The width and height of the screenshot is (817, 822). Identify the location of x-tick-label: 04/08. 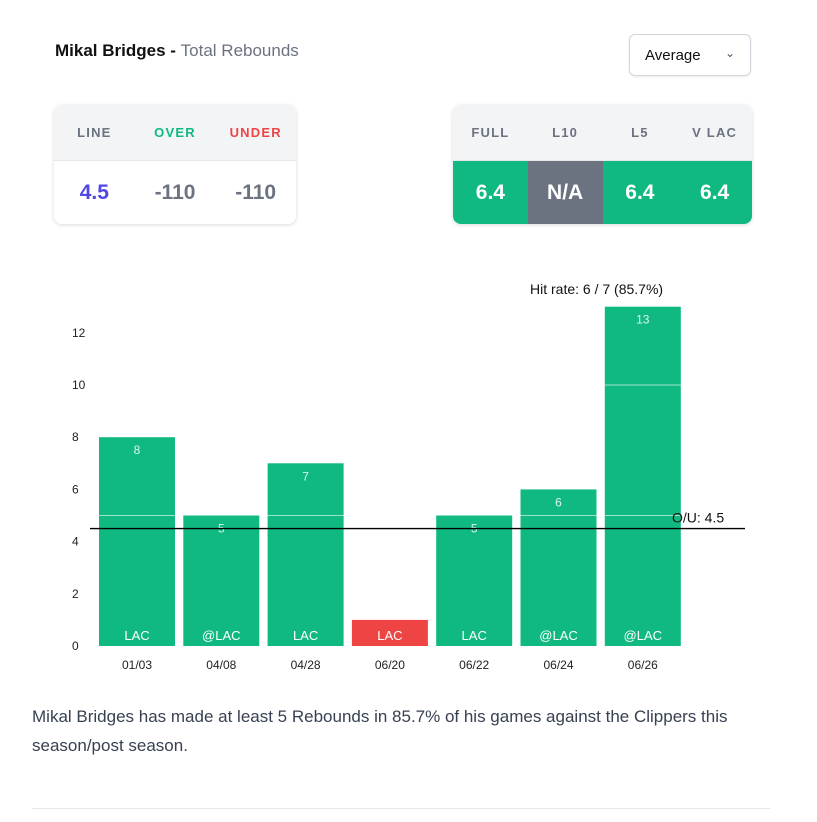
(221, 665).